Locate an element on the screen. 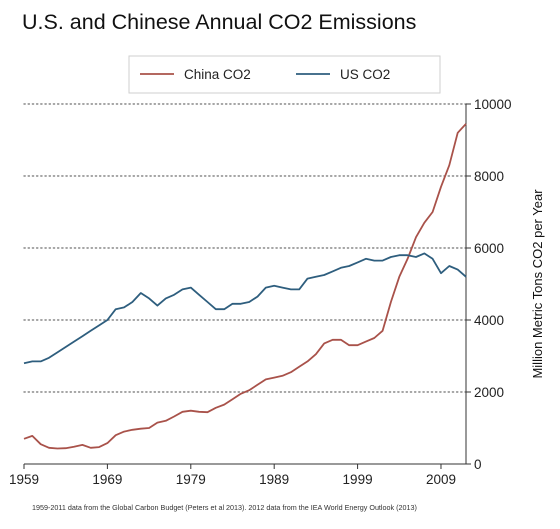  y-tick-label: 6000 is located at coordinates (489, 248).